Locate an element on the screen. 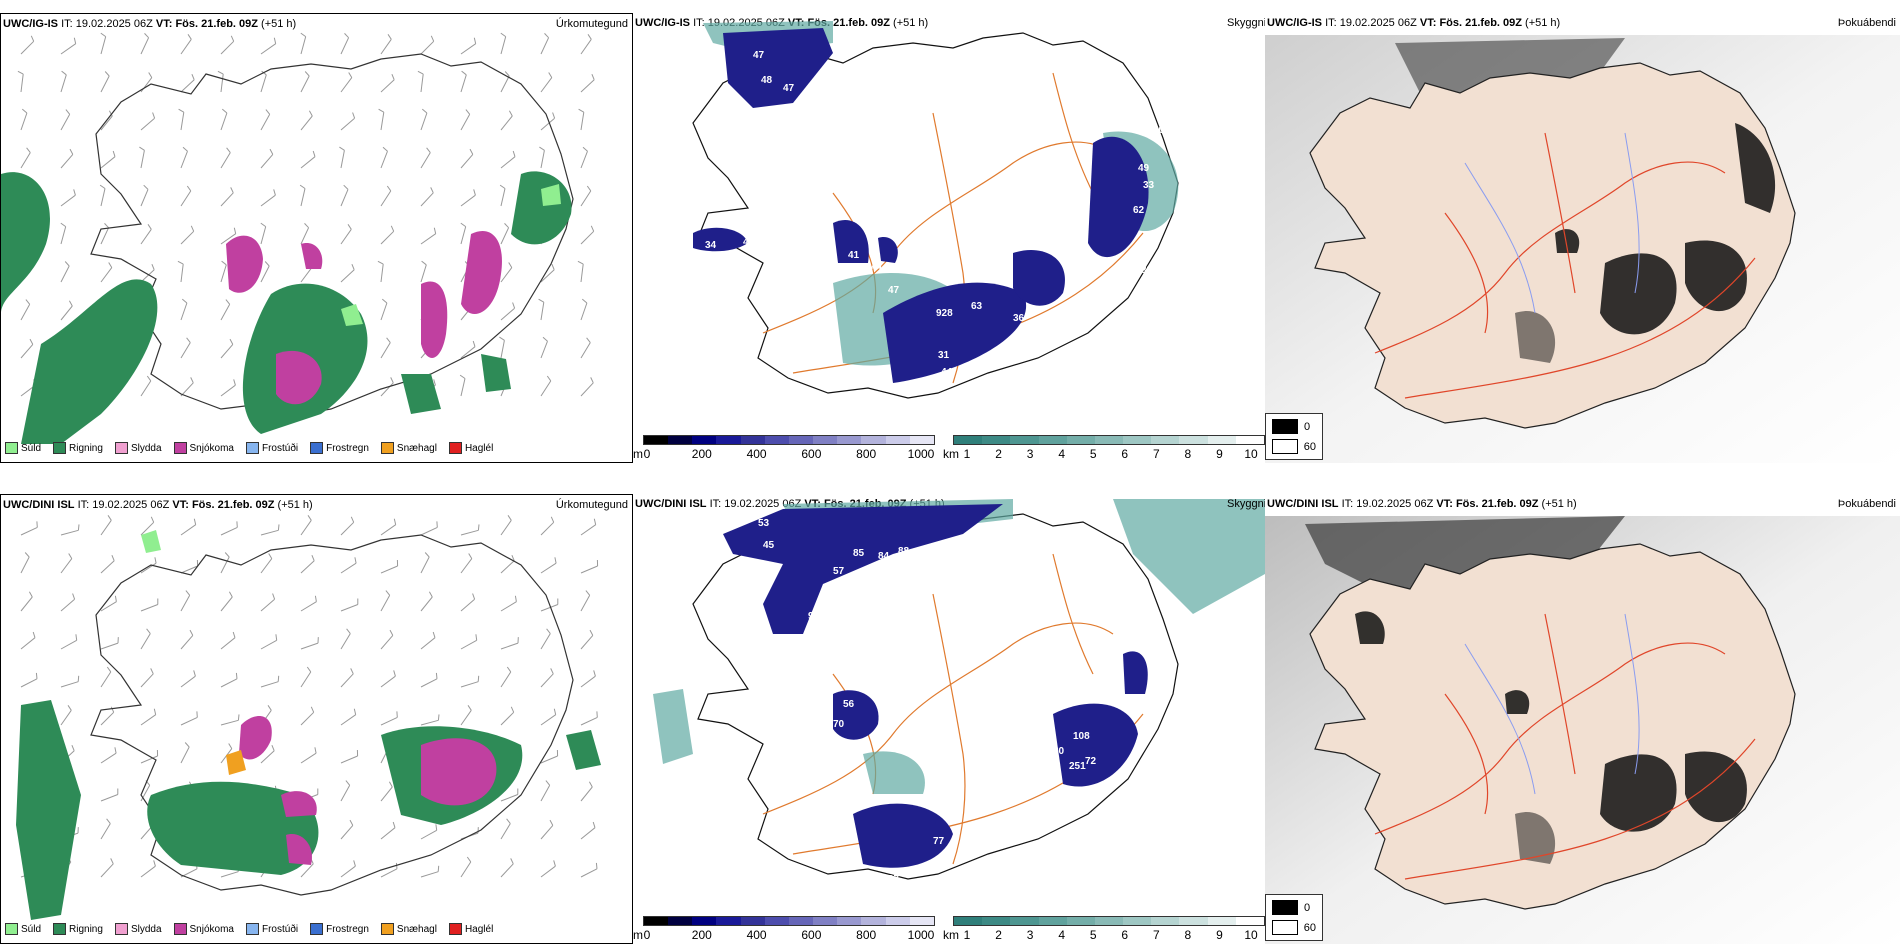 This screenshot has height=950, width=1900. cloud-legend-row: 0 is located at coordinates (1294, 426).